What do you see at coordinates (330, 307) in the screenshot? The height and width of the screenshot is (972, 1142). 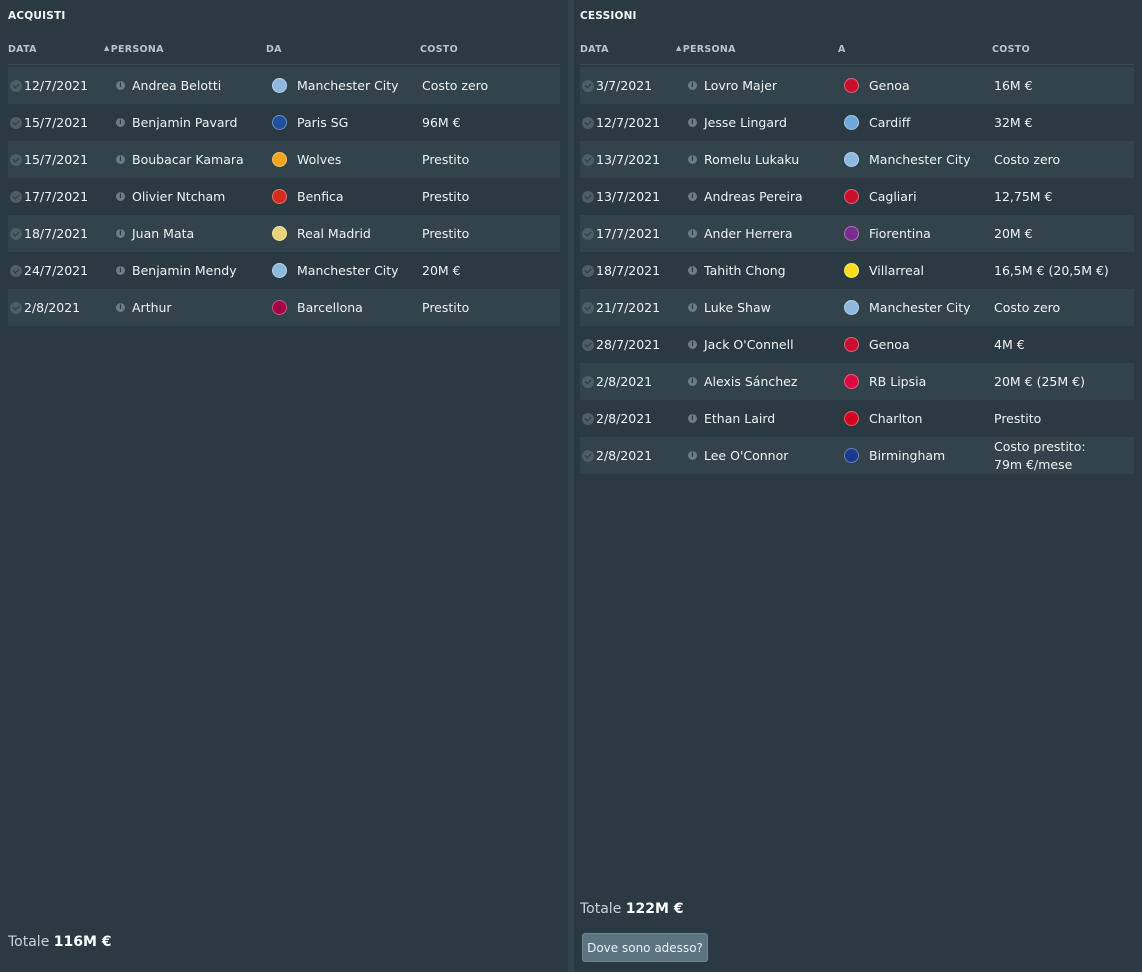 I see `club-name: Barcellona` at bounding box center [330, 307].